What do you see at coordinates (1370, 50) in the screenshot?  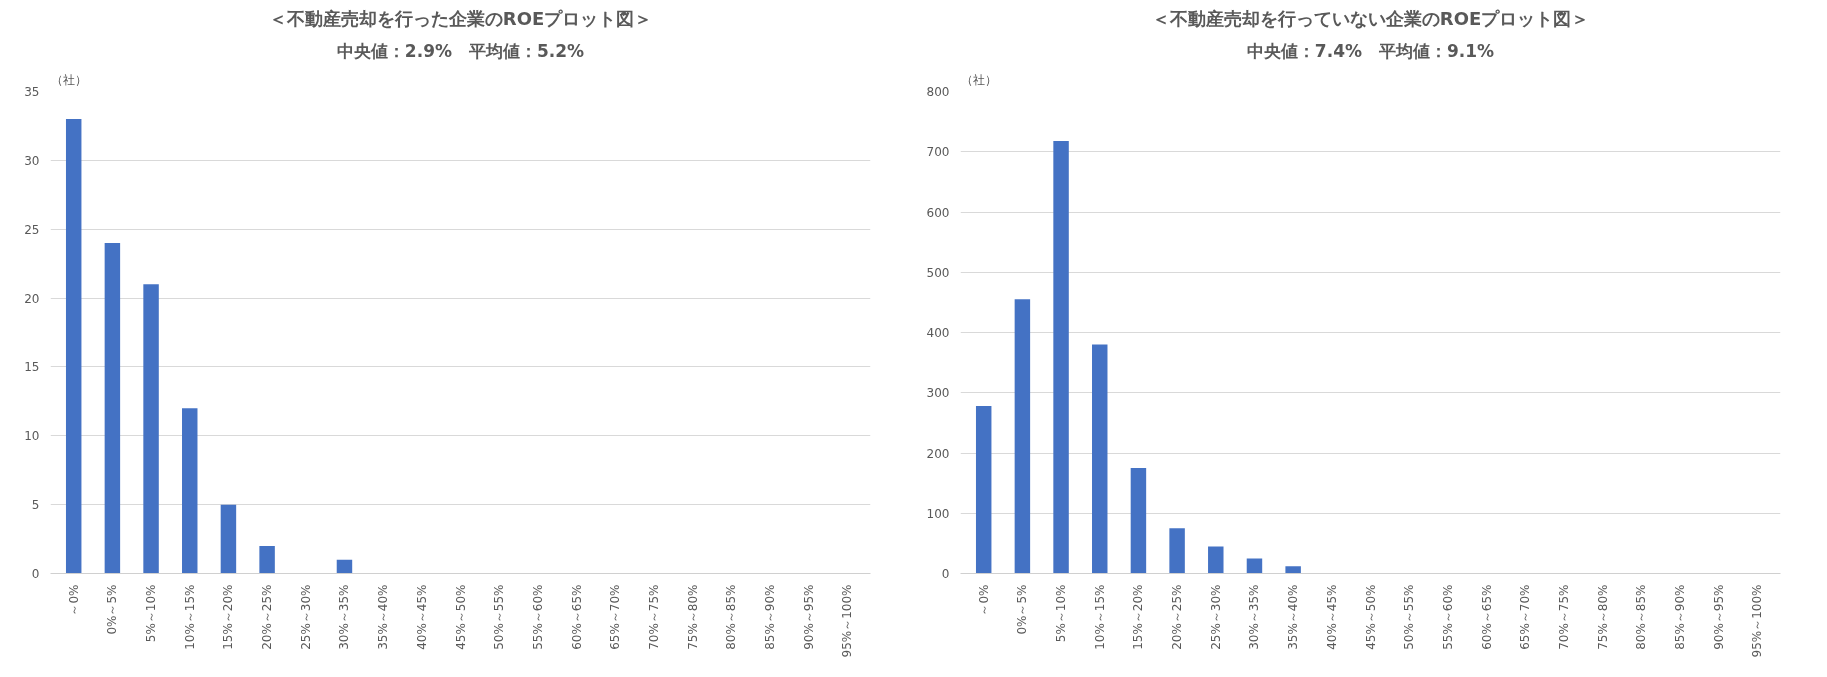 I see `chart-subtitle: 中央値：7.4% 平均値：9.1%` at bounding box center [1370, 50].